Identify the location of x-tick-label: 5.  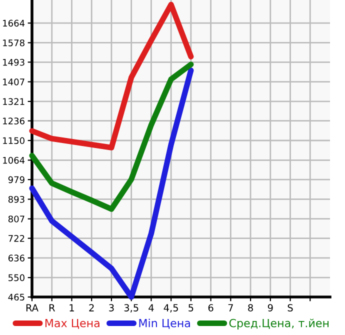
(191, 308).